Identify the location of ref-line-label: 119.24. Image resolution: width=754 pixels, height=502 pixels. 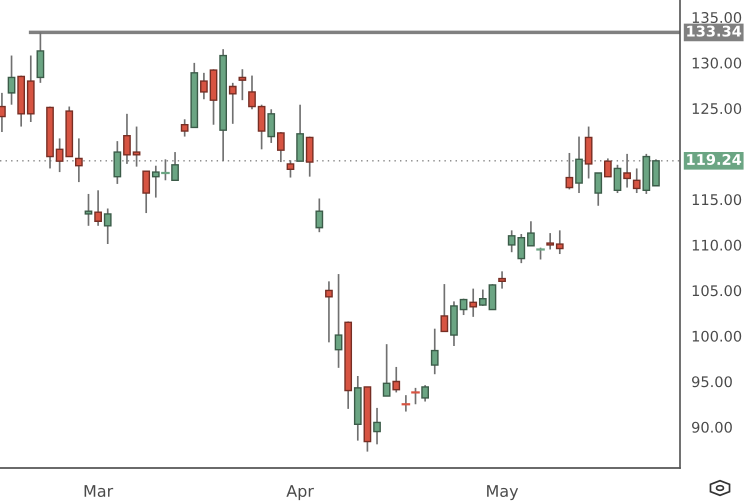
(714, 160).